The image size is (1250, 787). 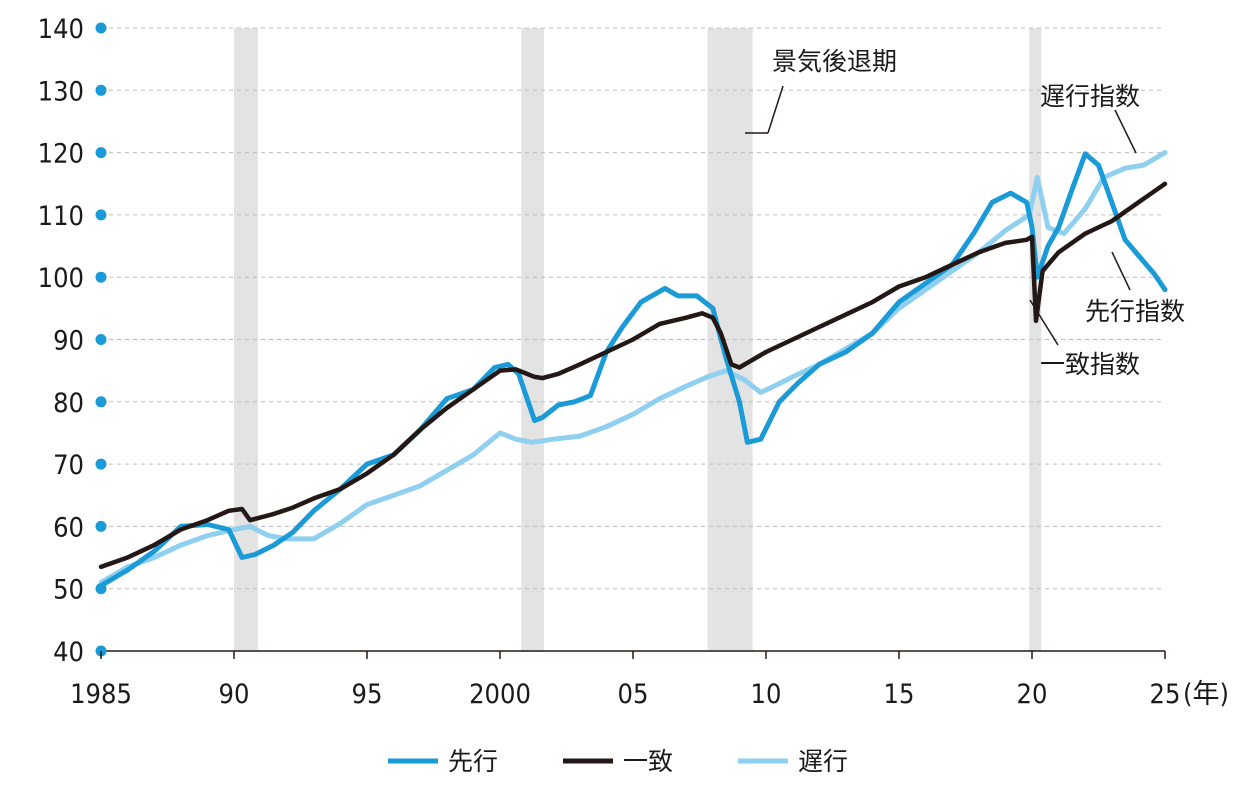 I want to click on x-tick-label-2010: 10, so click(x=766, y=694).